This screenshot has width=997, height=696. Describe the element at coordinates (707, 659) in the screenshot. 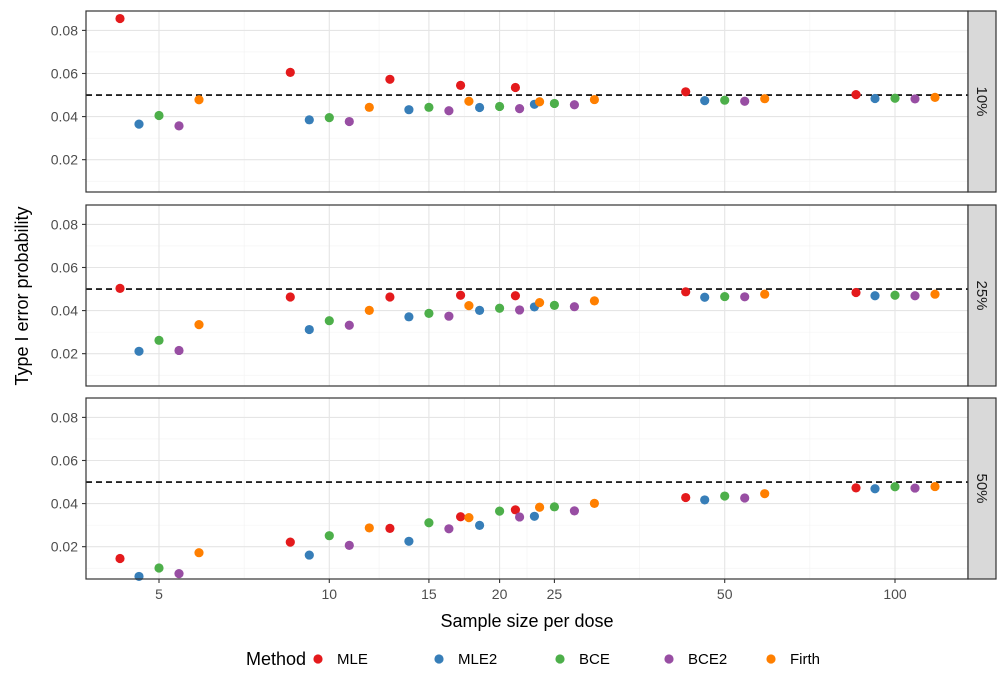

I see `legend-label-bce2: BCE2` at that location.